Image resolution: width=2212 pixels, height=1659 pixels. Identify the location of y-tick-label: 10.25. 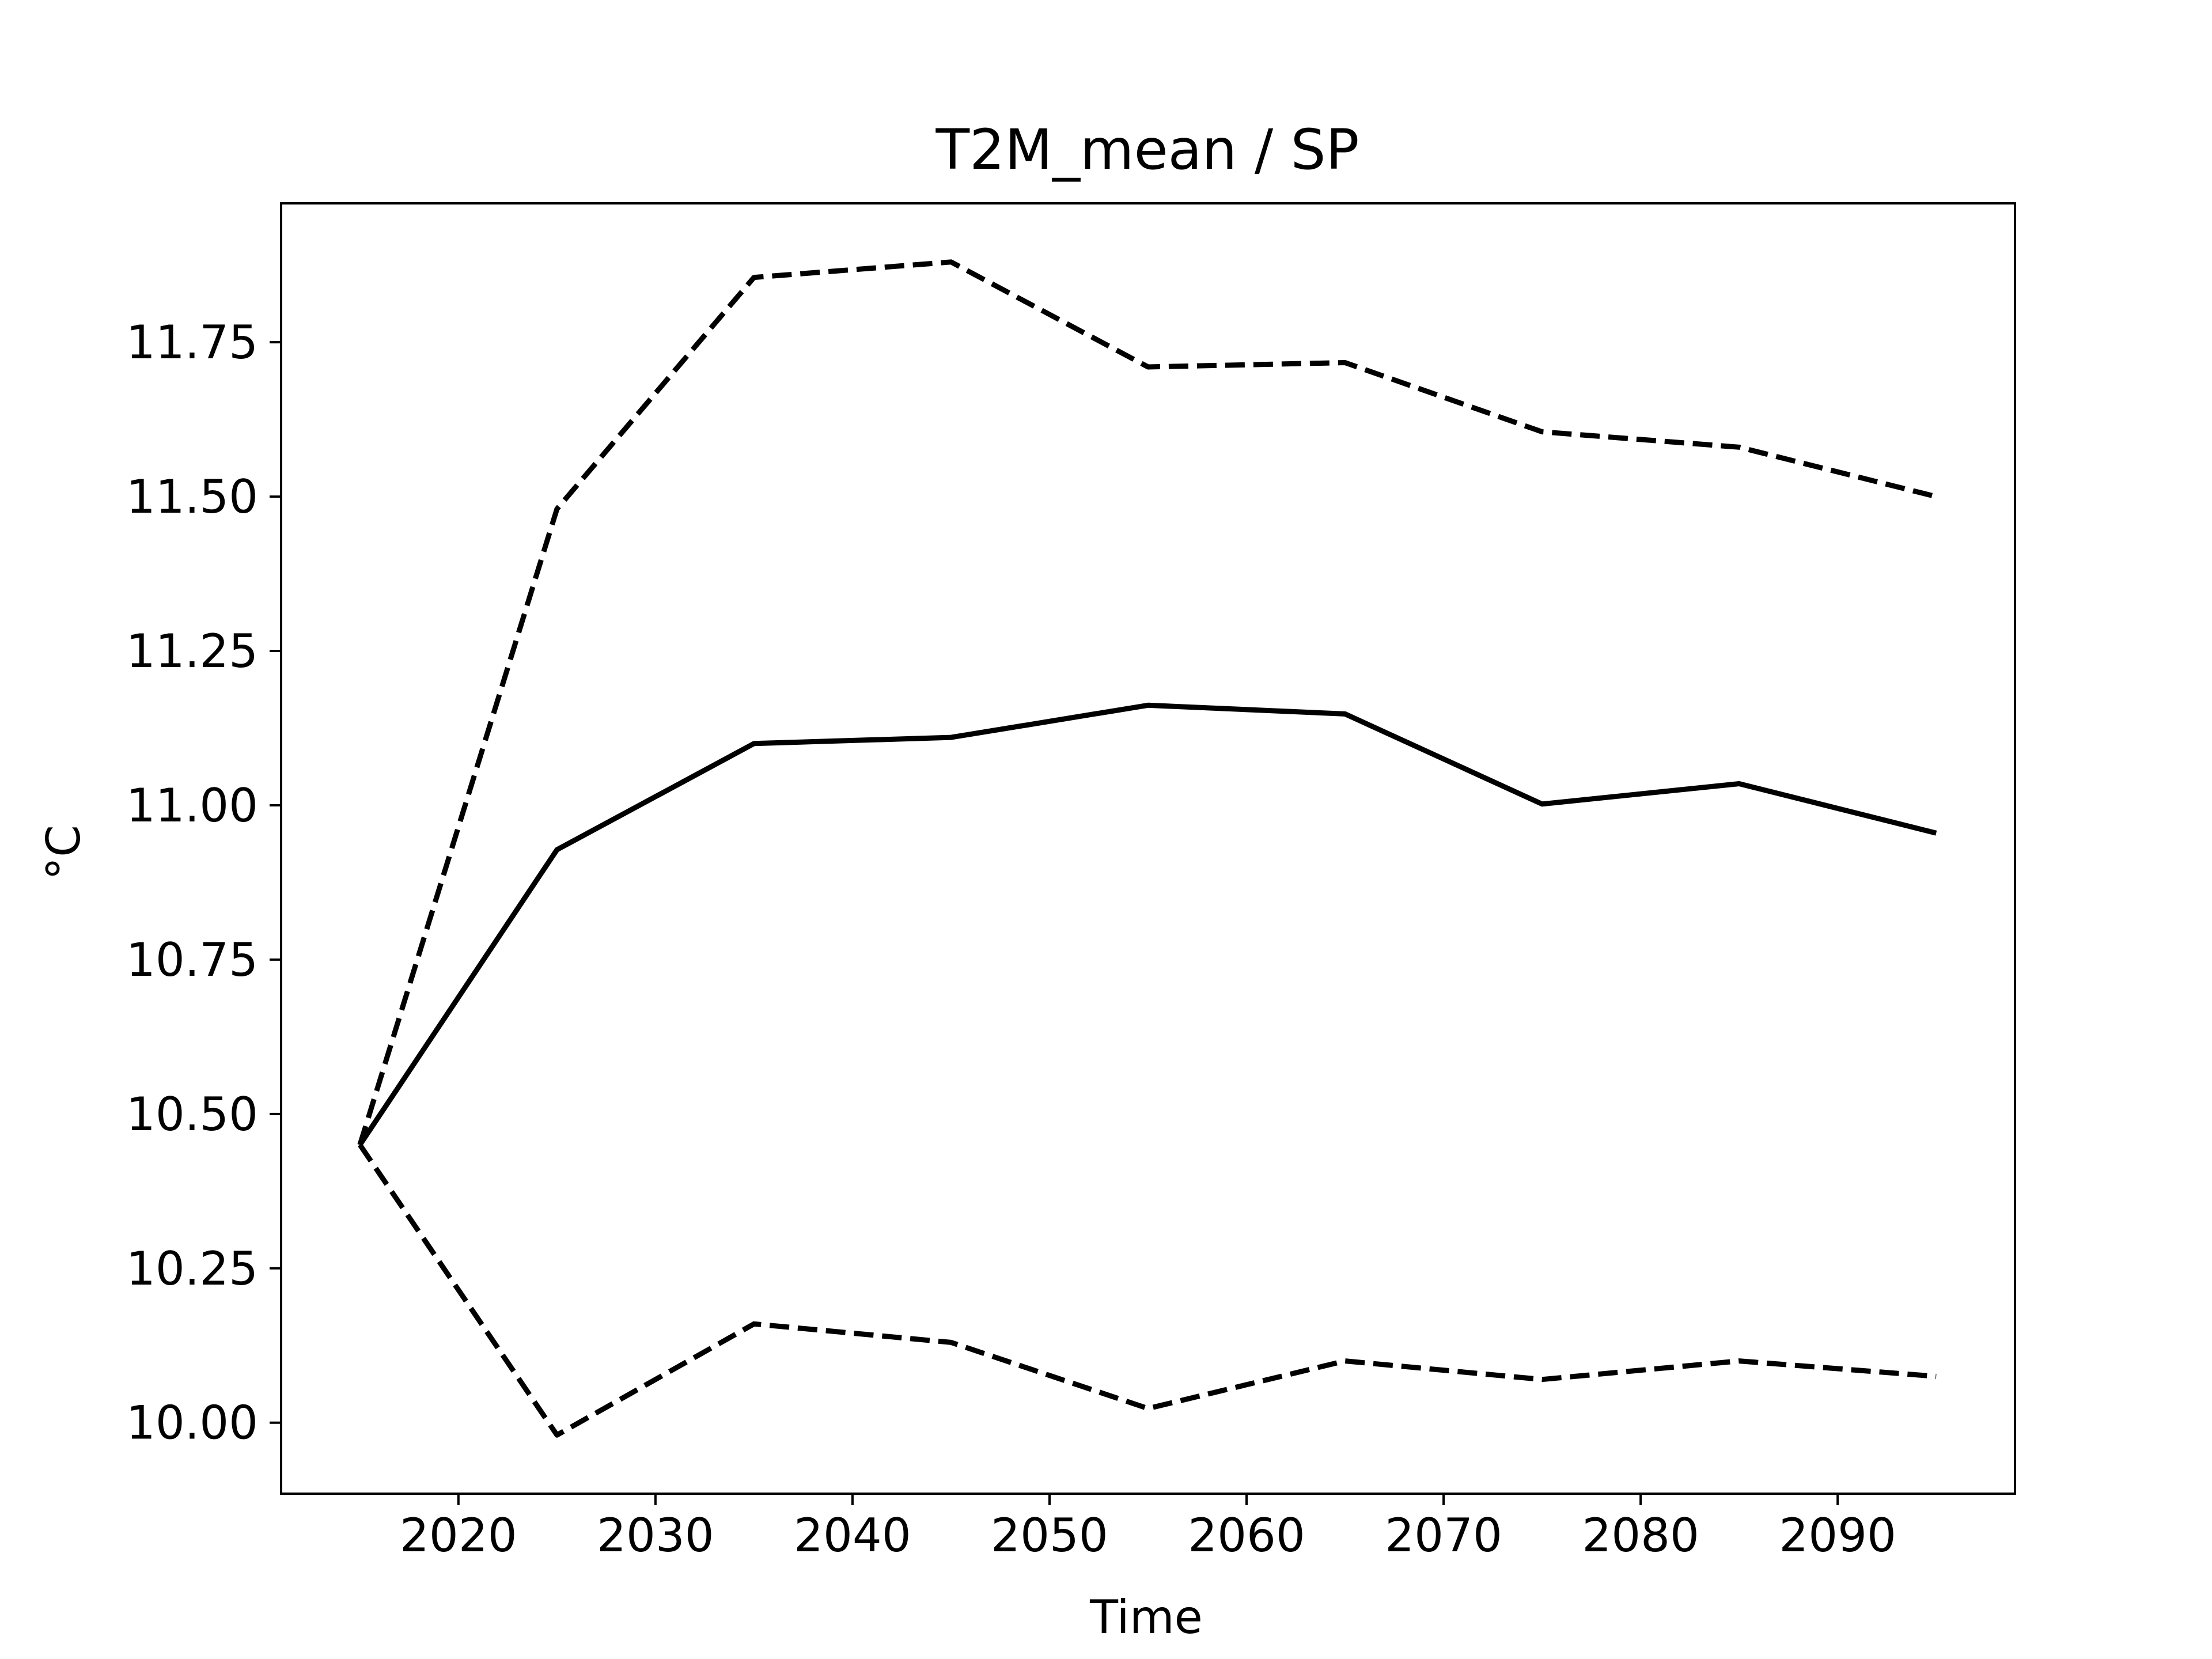
(192, 1269).